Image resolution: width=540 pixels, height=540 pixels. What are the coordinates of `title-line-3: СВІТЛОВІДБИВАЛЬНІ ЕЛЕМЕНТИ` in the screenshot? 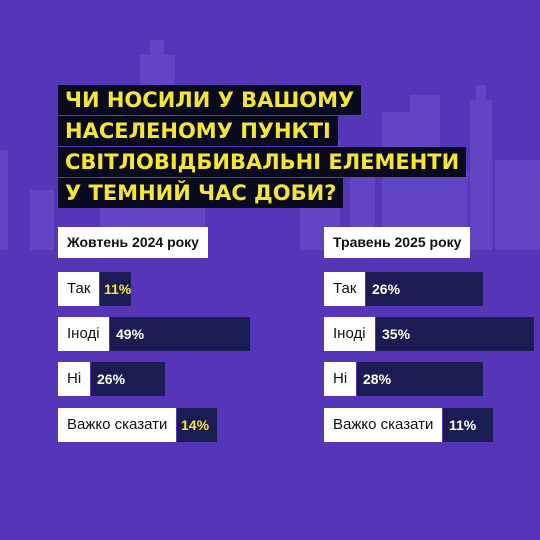 It's located at (262, 162).